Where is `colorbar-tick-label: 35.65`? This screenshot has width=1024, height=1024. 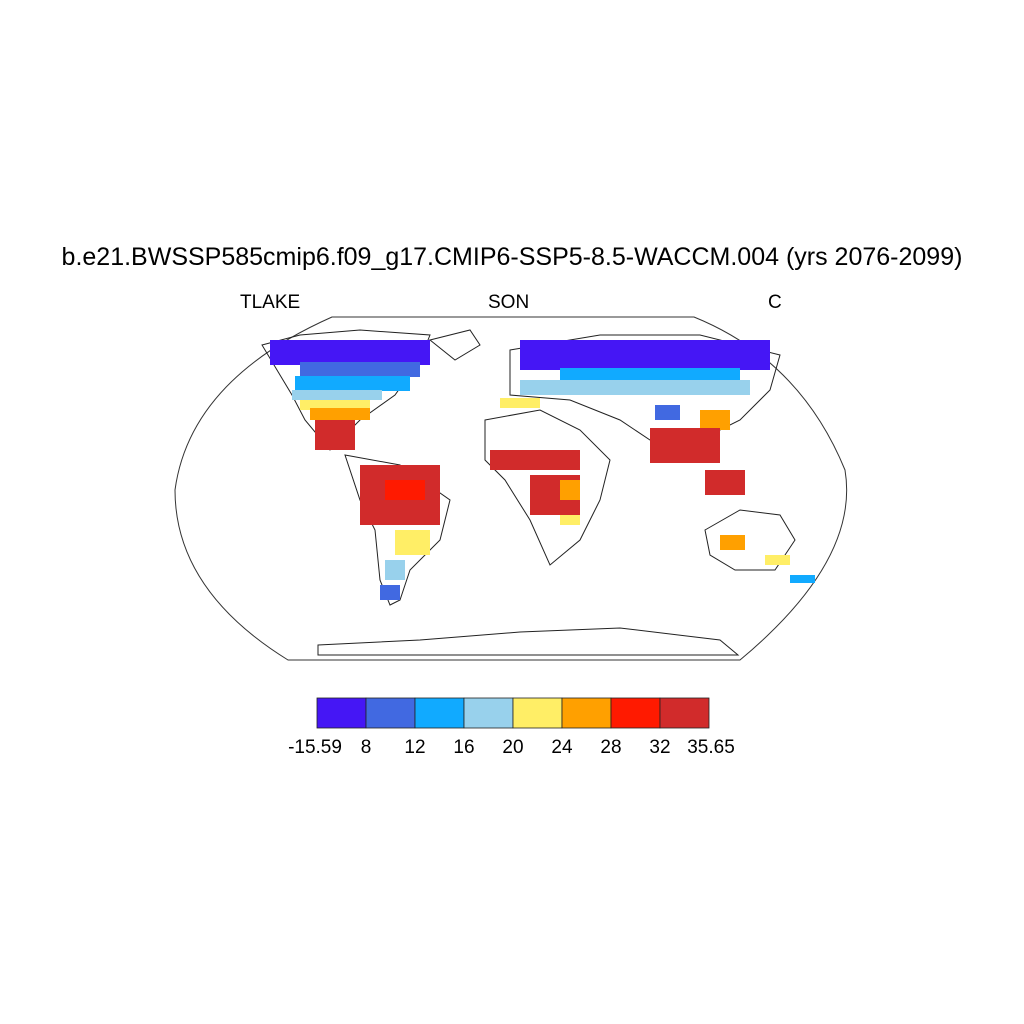 colorbar-tick-label: 35.65 is located at coordinates (711, 747).